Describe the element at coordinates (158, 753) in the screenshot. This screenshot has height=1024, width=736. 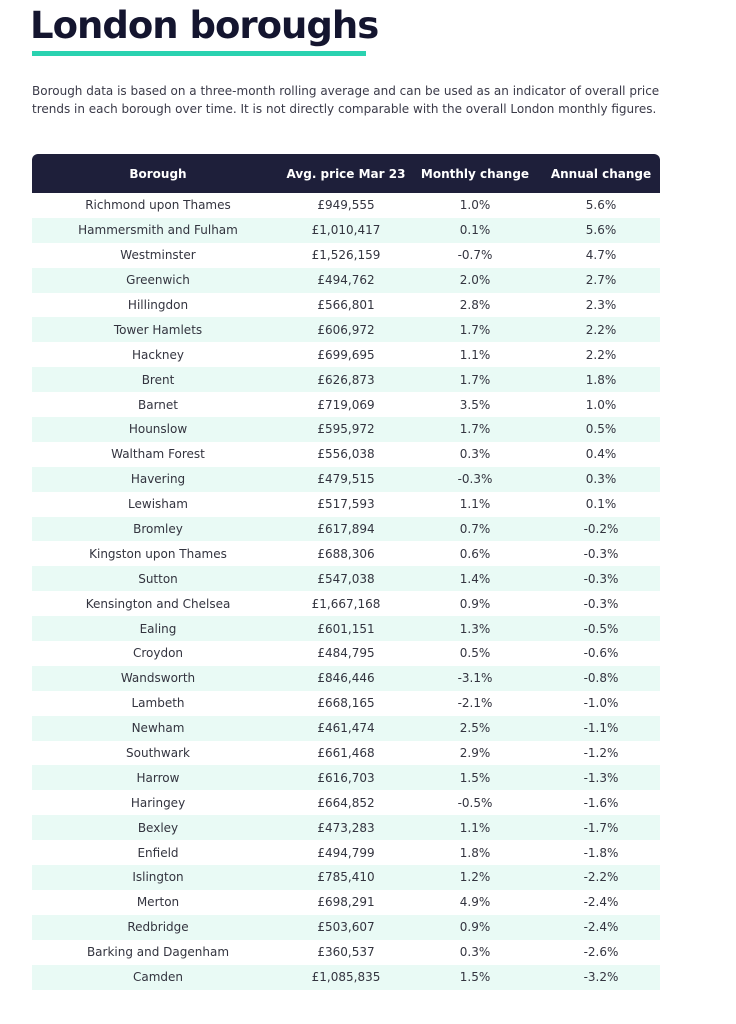
I see `table-cell: Southwark` at that location.